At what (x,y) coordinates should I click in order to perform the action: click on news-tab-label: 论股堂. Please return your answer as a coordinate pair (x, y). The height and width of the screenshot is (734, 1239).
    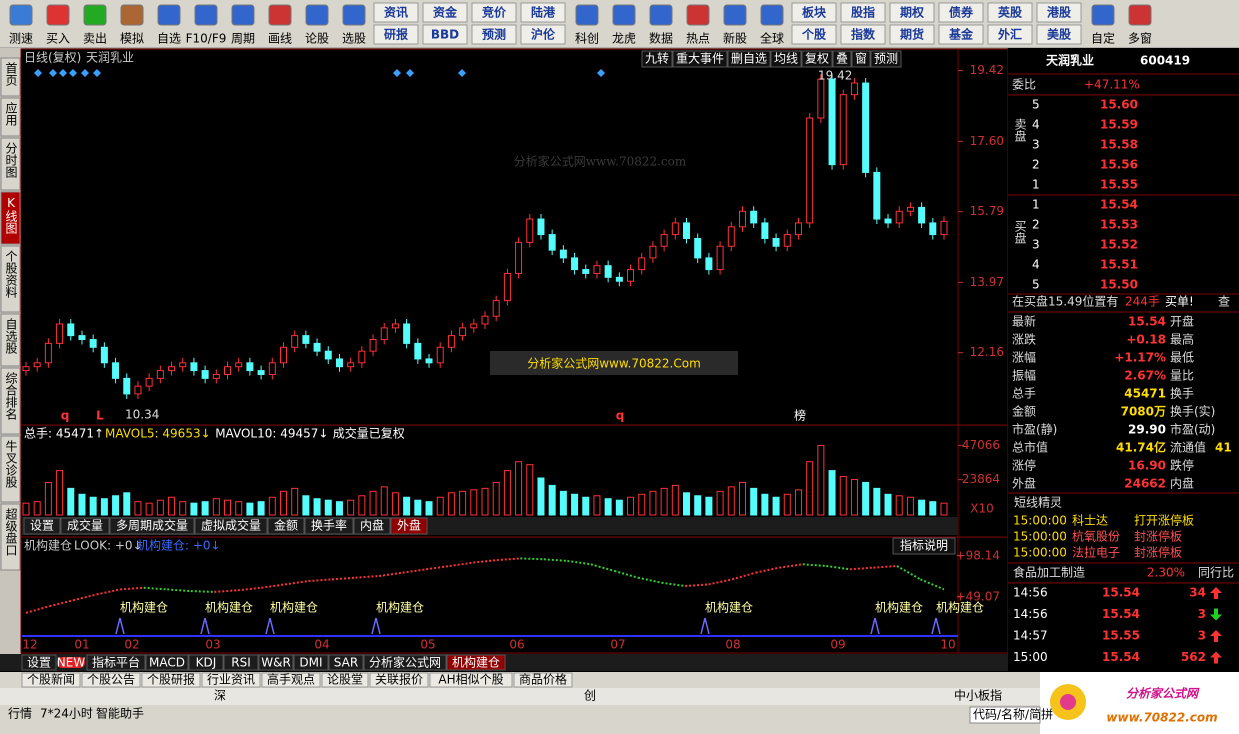
    Looking at the image, I should click on (345, 680).